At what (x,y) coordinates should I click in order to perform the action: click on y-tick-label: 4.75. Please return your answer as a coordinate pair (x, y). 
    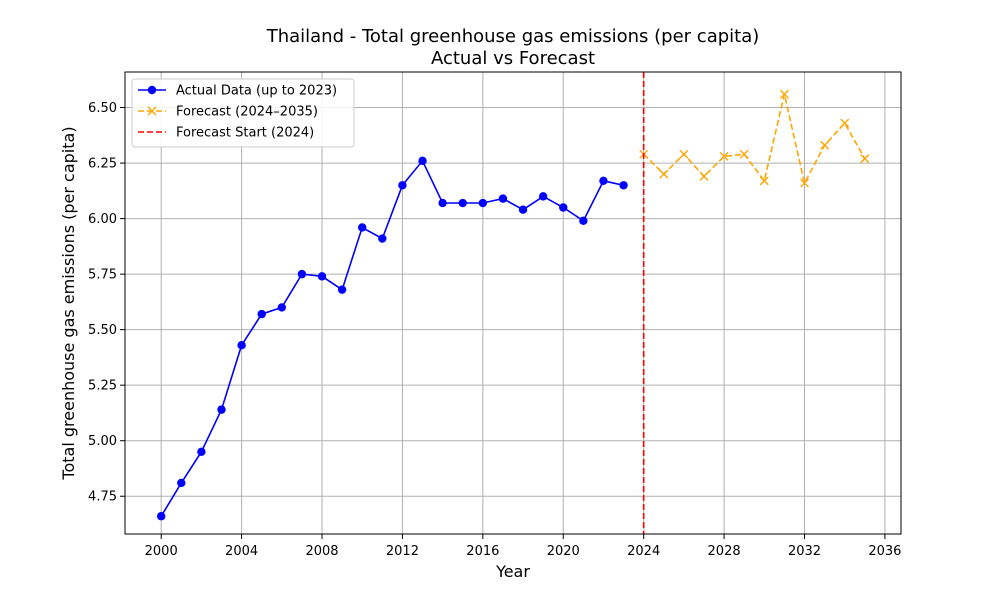
    Looking at the image, I should click on (102, 497).